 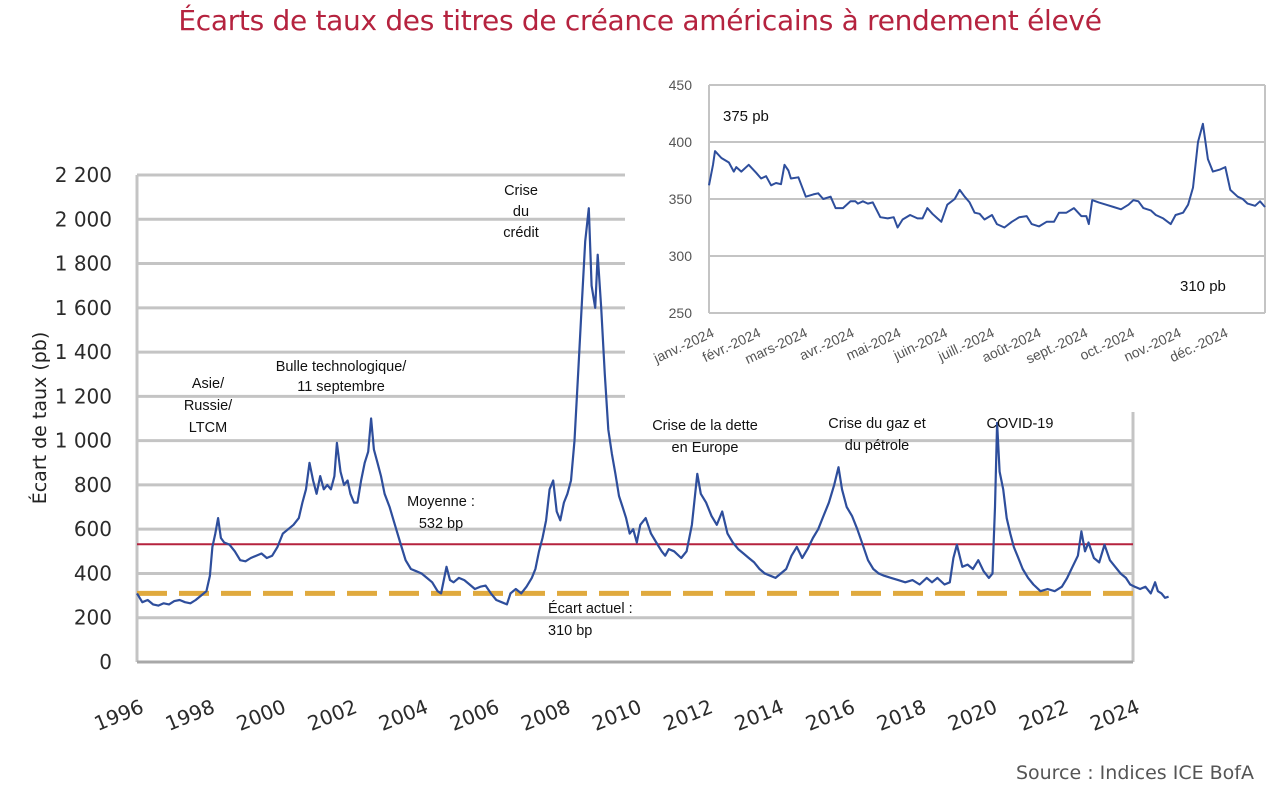 I want to click on annotation-actuel: Écart actuel :, so click(x=590, y=608).